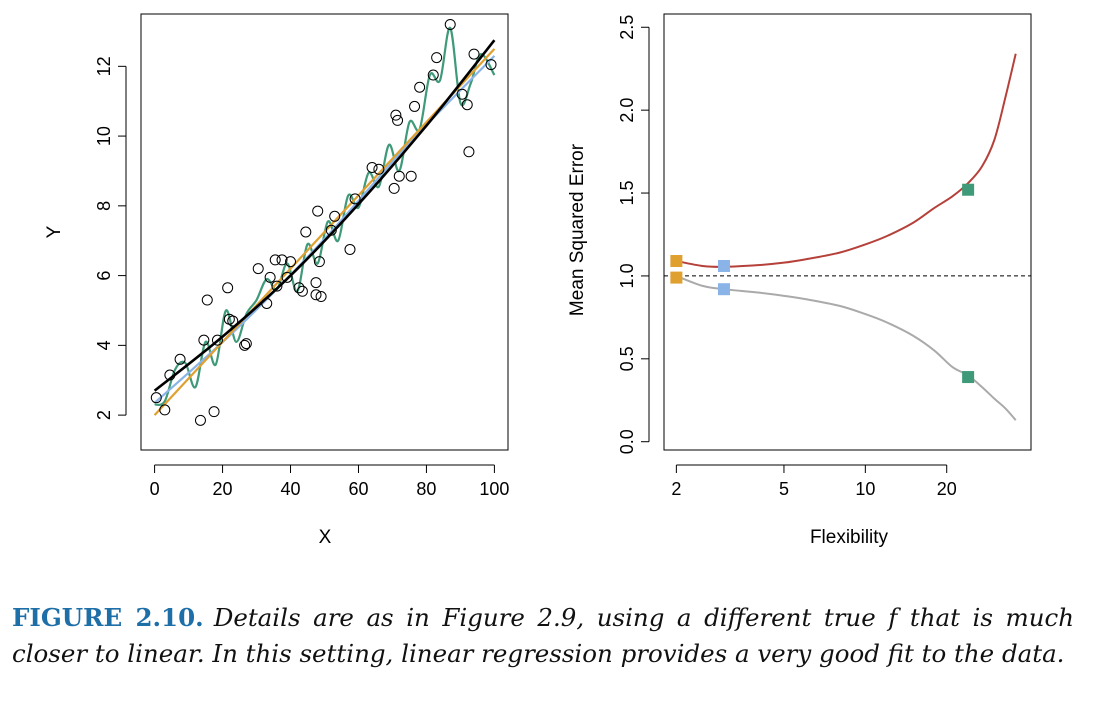  Describe the element at coordinates (627, 358) in the screenshot. I see `right-y-tick-label: 0.5` at that location.